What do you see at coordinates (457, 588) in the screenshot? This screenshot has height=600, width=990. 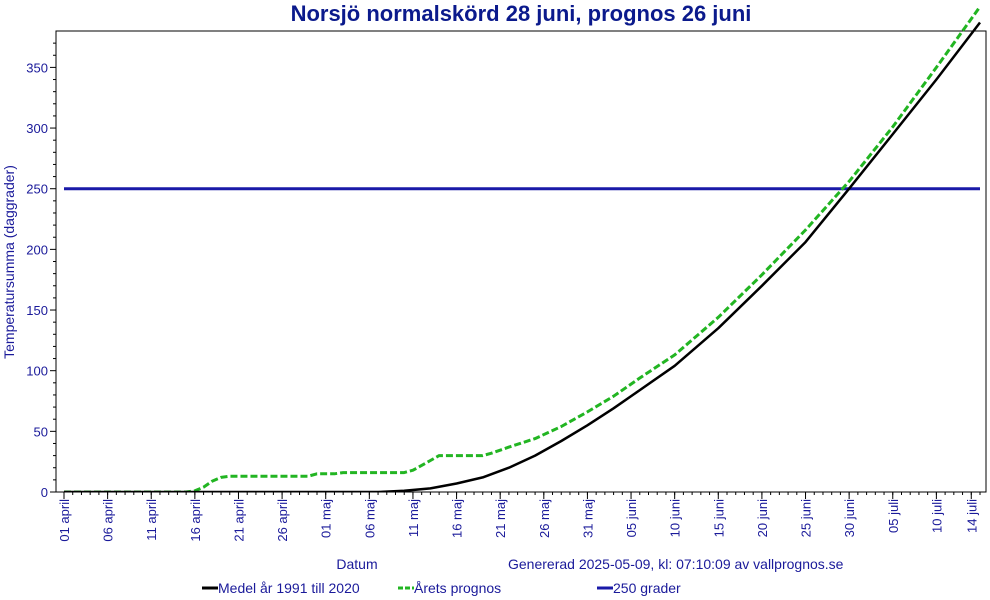 I see `legend-label-1: Årets prognos` at bounding box center [457, 588].